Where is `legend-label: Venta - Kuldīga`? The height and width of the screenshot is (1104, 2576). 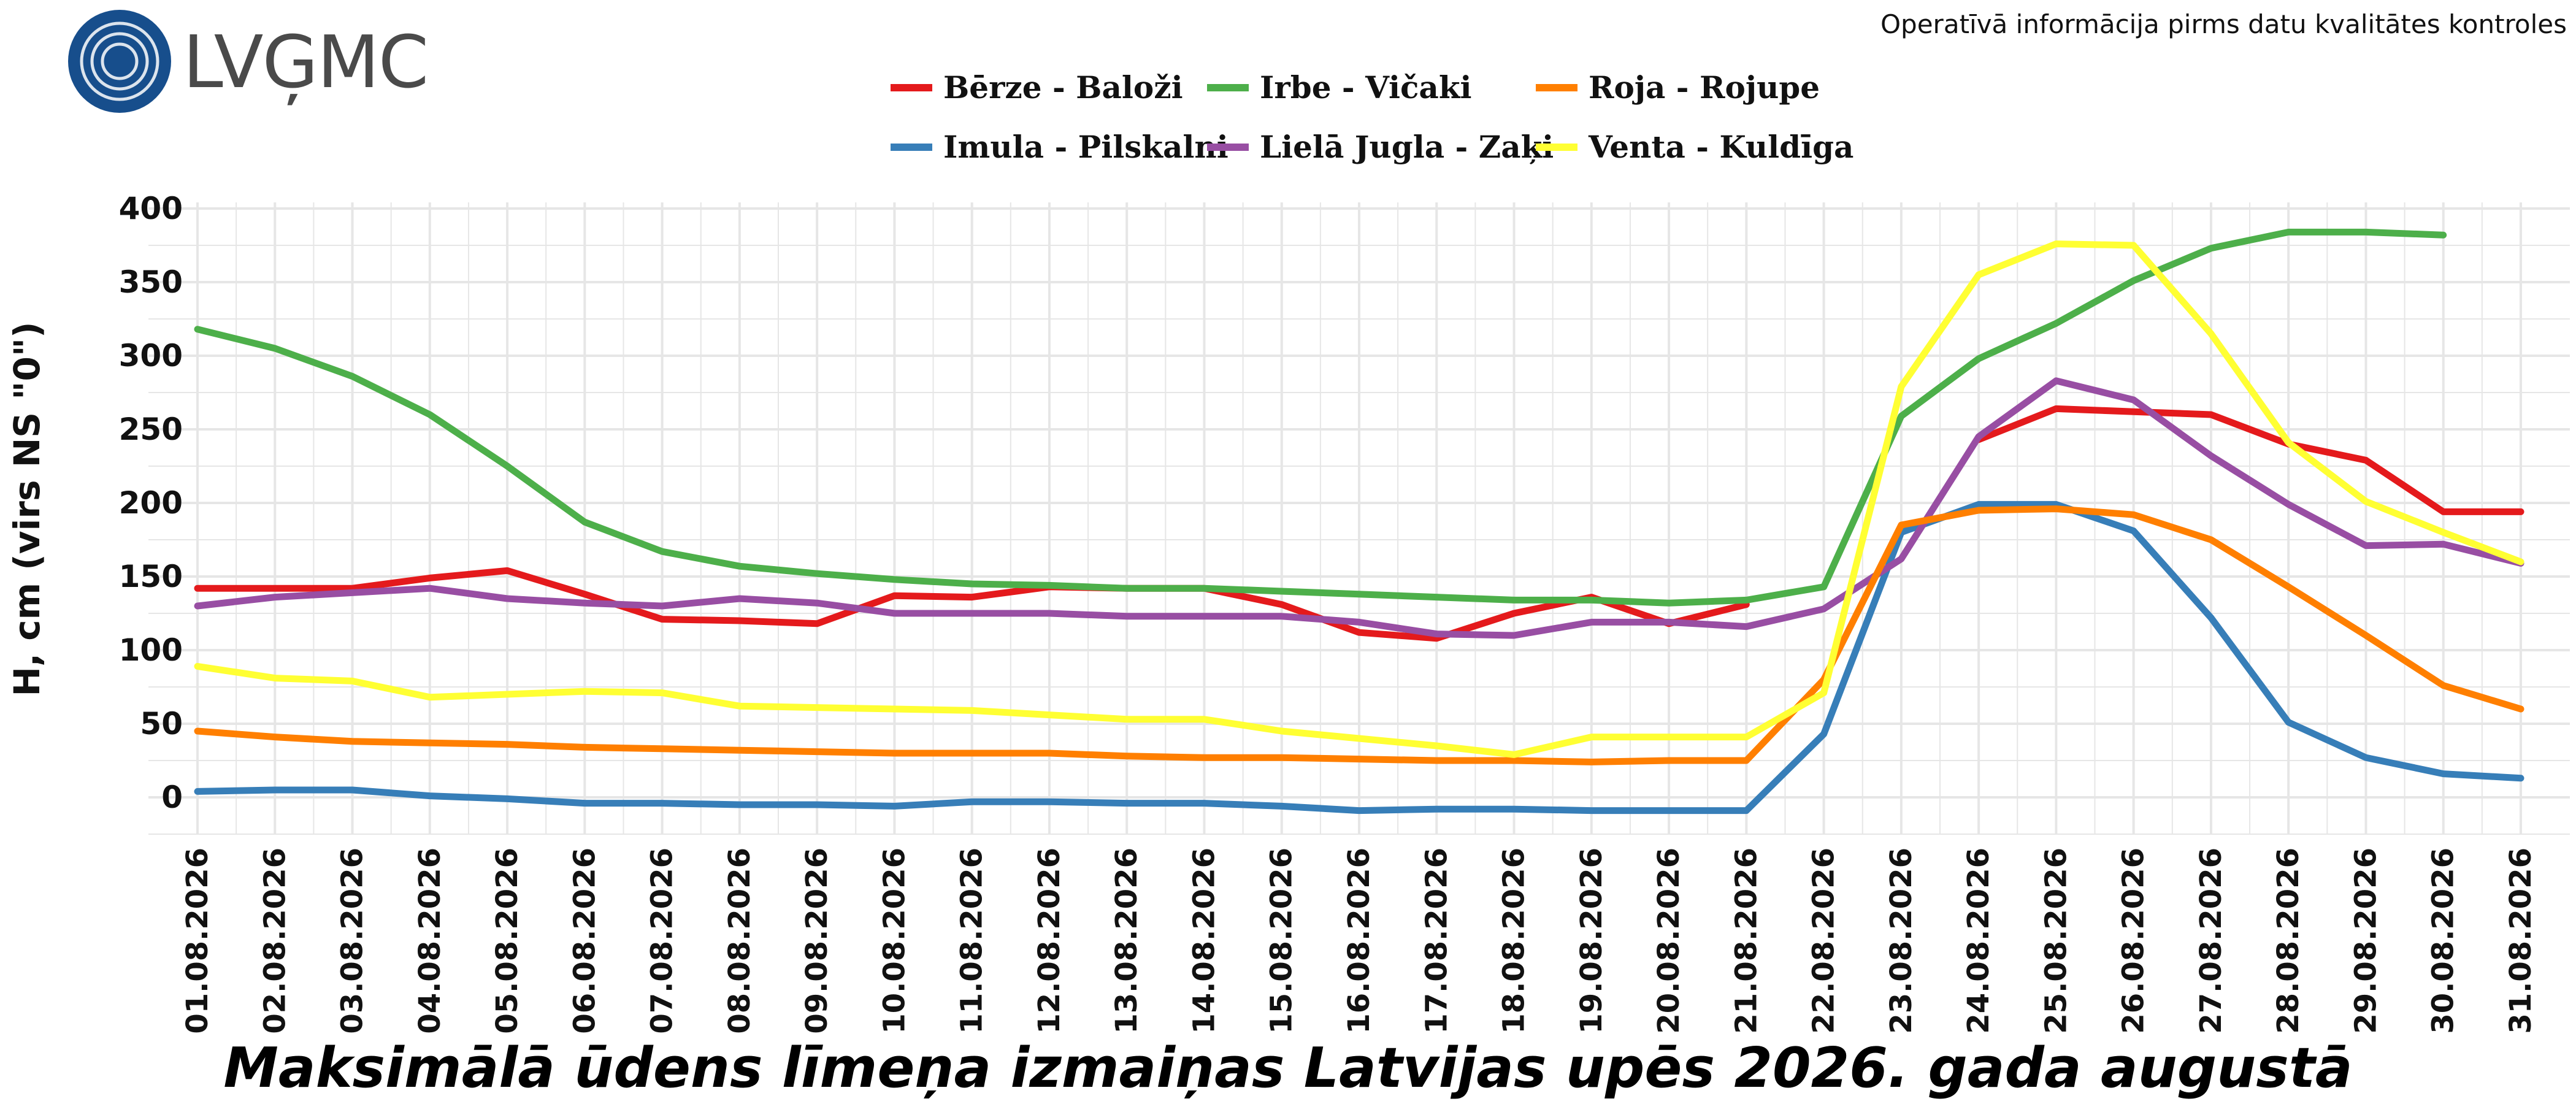
legend-label: Venta - Kuldīga is located at coordinates (1720, 147).